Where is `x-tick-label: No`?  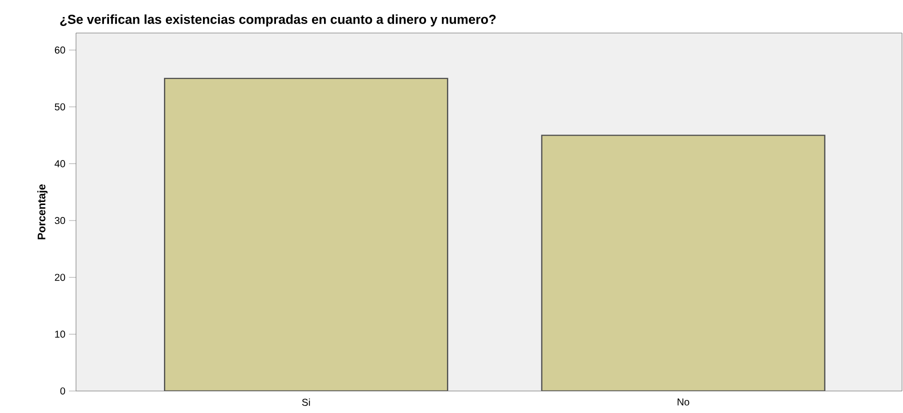
x-tick-label: No is located at coordinates (684, 402).